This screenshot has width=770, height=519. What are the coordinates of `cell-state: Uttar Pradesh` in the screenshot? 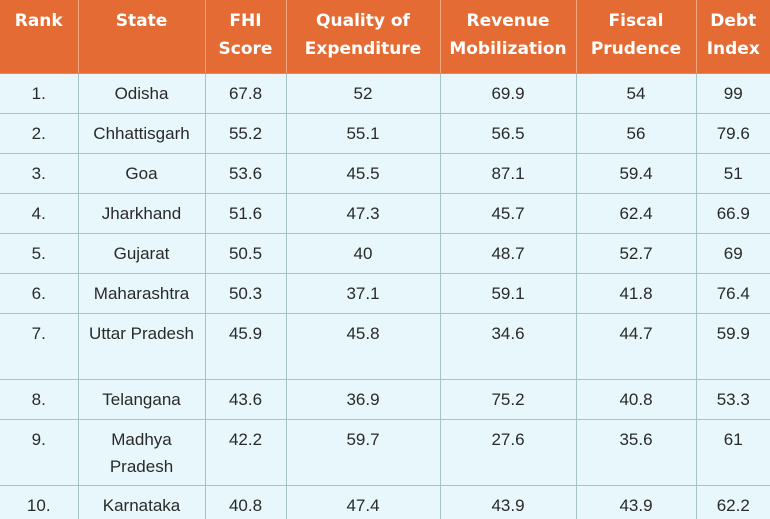 It's located at (142, 346).